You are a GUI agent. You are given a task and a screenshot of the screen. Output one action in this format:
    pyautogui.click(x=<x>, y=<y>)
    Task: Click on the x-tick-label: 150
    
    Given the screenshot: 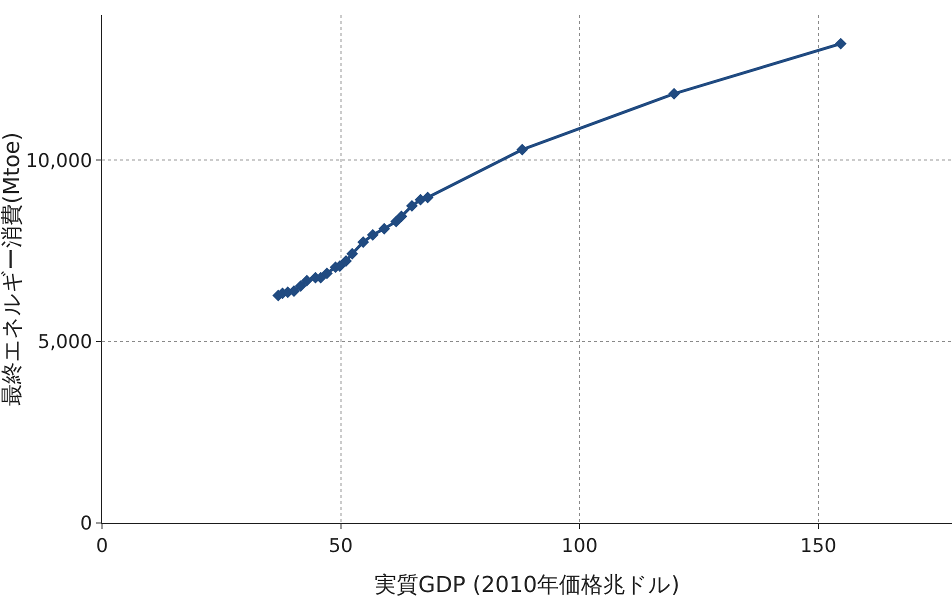 What is the action you would take?
    pyautogui.click(x=818, y=545)
    